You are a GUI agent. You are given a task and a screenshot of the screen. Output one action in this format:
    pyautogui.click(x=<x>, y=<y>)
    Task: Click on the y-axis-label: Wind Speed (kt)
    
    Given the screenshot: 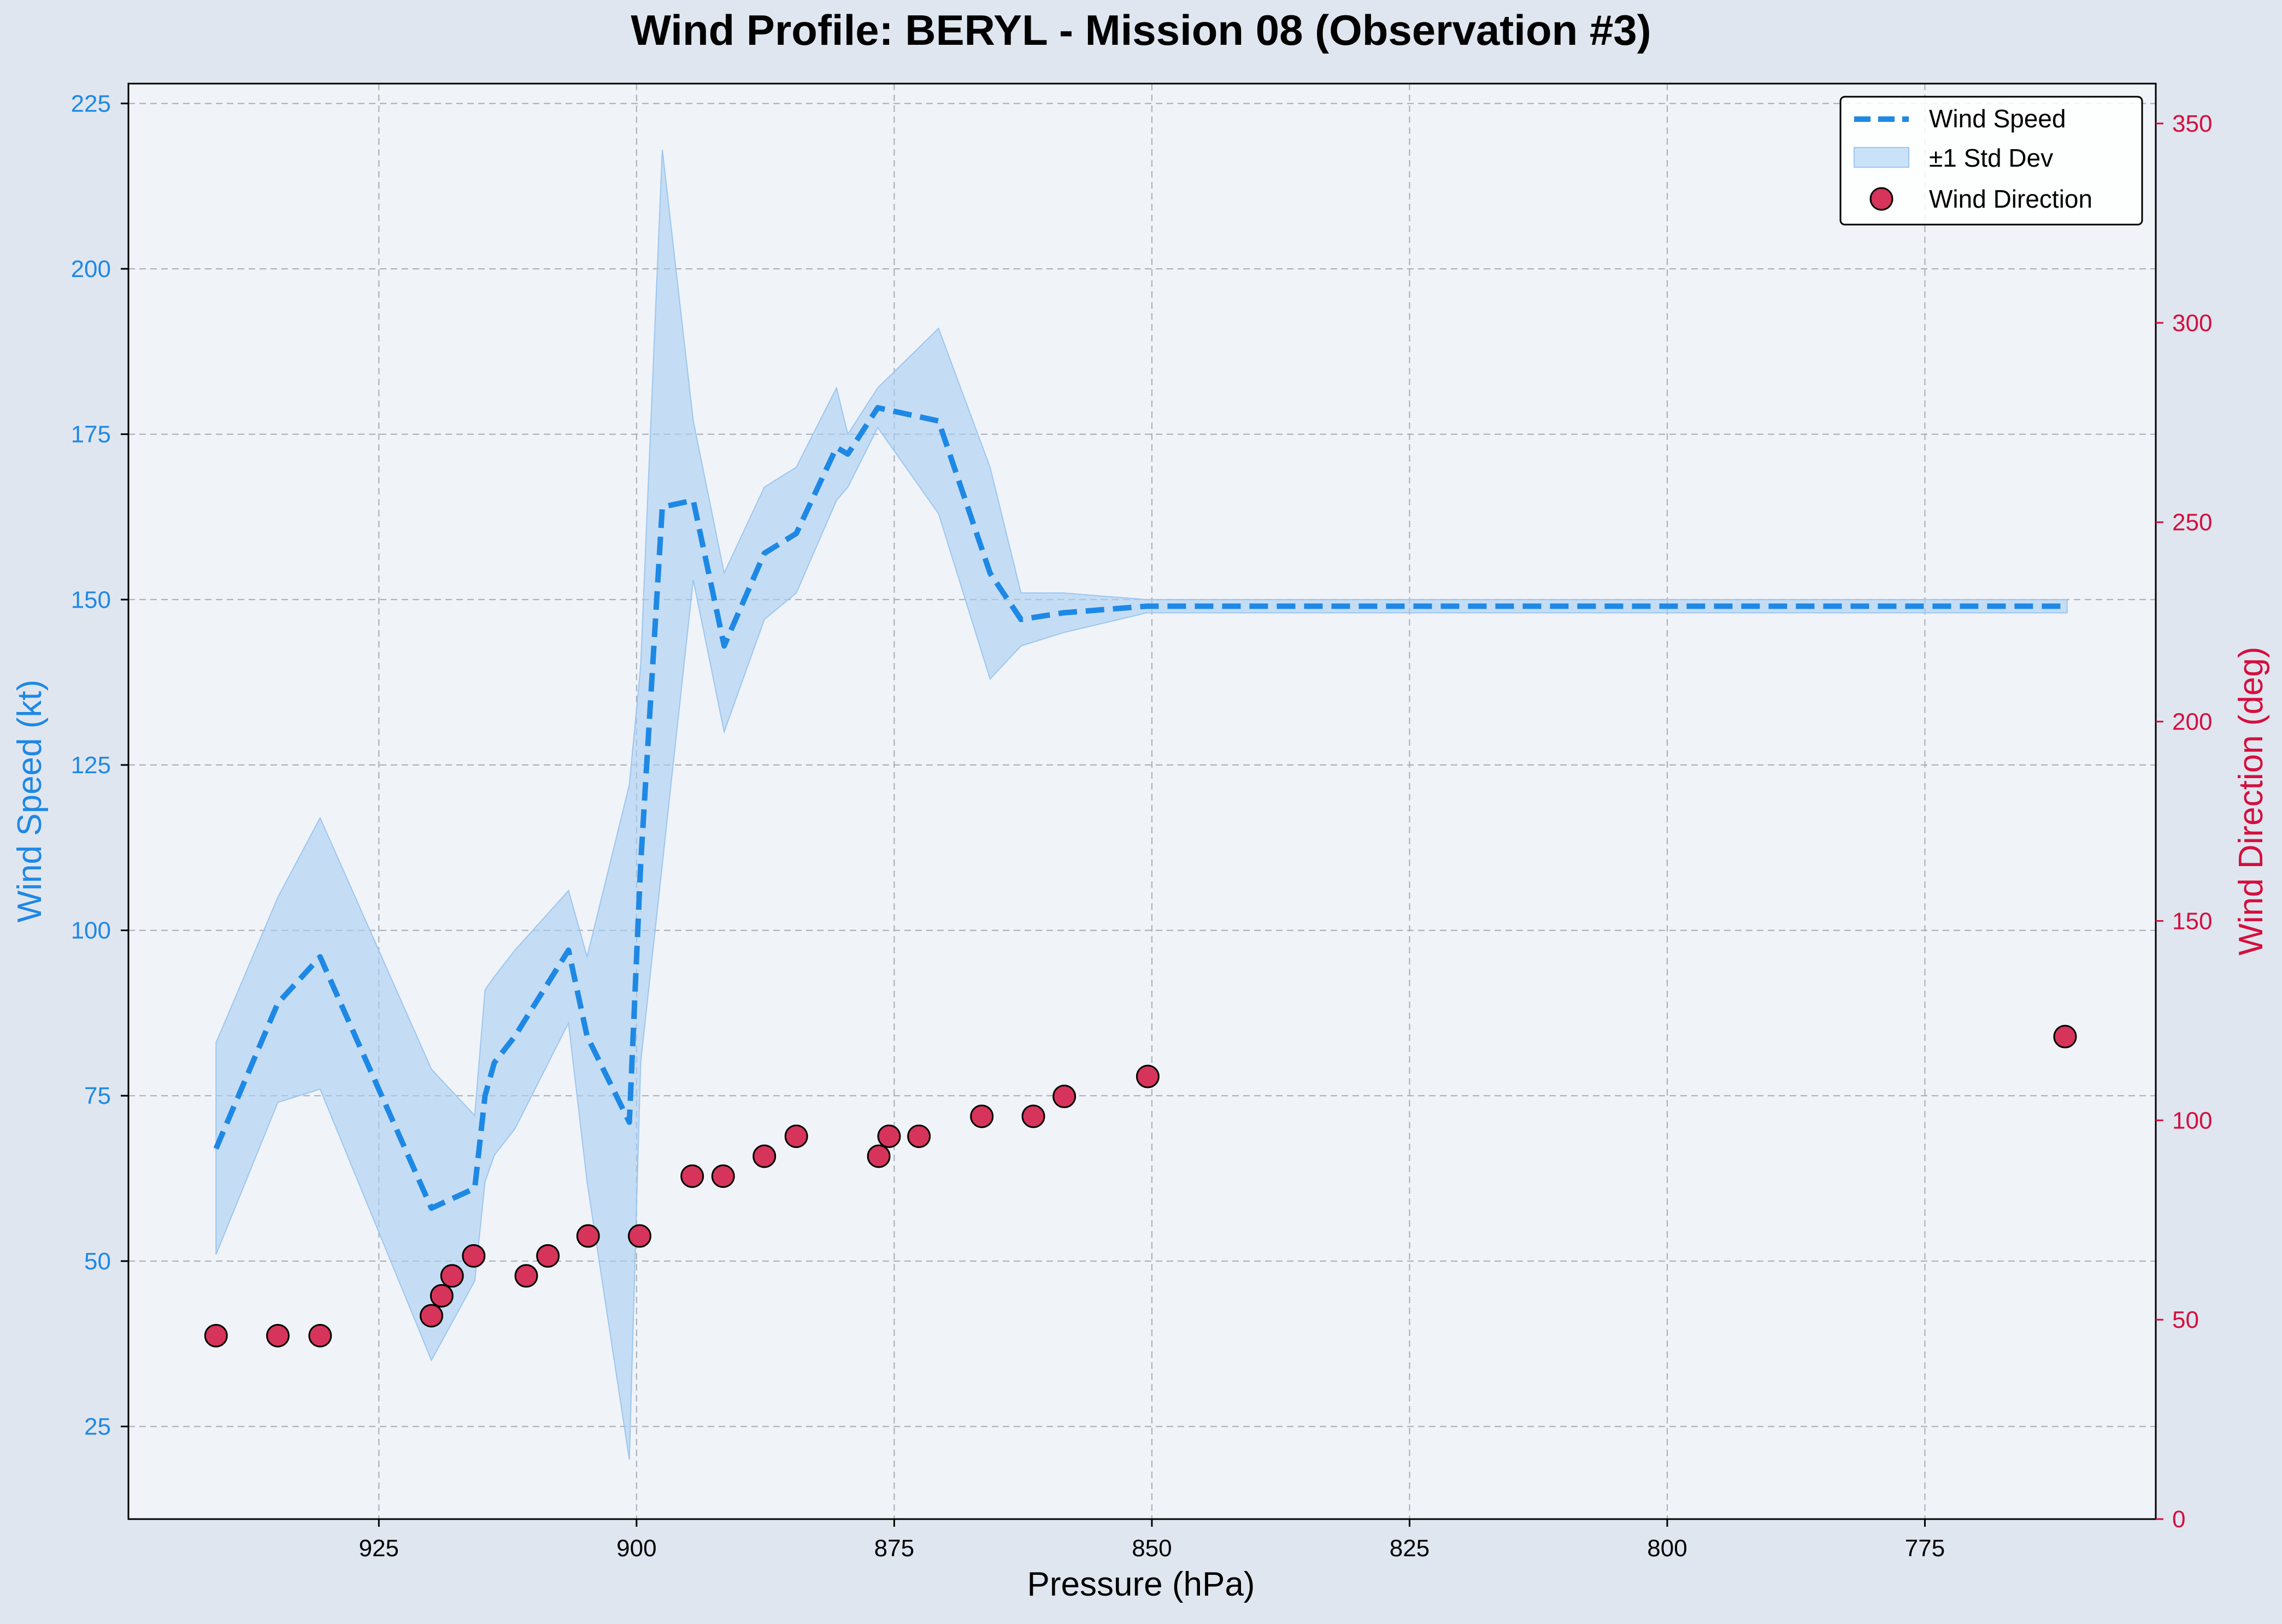 What is the action you would take?
    pyautogui.click(x=30, y=801)
    